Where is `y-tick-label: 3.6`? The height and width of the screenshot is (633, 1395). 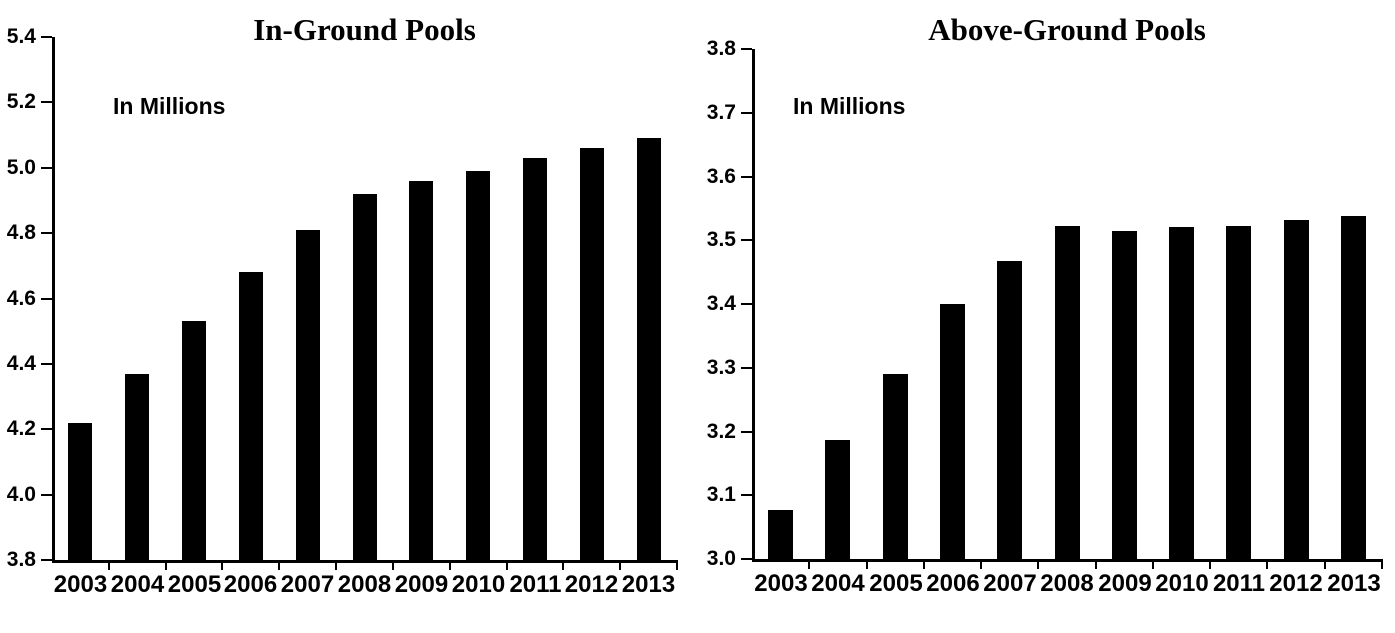
y-tick-label: 3.6 is located at coordinates (721, 176).